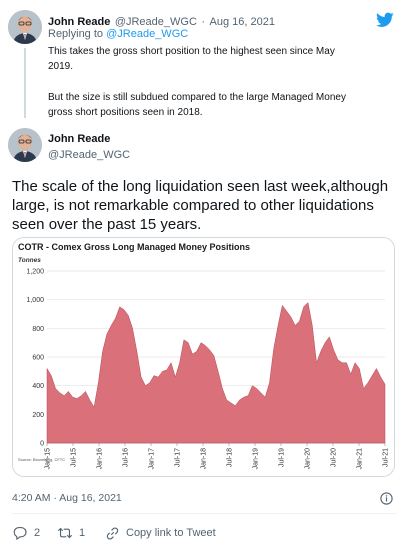 This screenshot has width=409, height=548. I want to click on x-tick-label: Jan-21, so click(360, 459).